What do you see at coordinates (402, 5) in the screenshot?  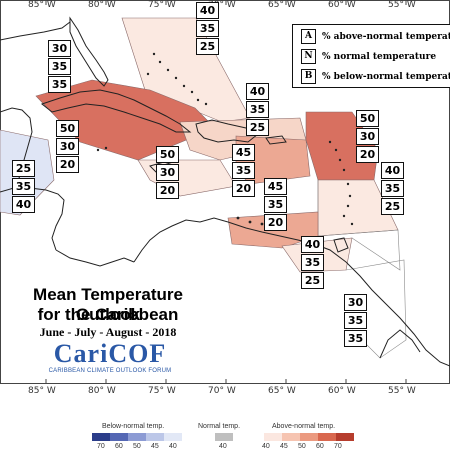 I see `lon-label-55w: 55° W` at bounding box center [402, 5].